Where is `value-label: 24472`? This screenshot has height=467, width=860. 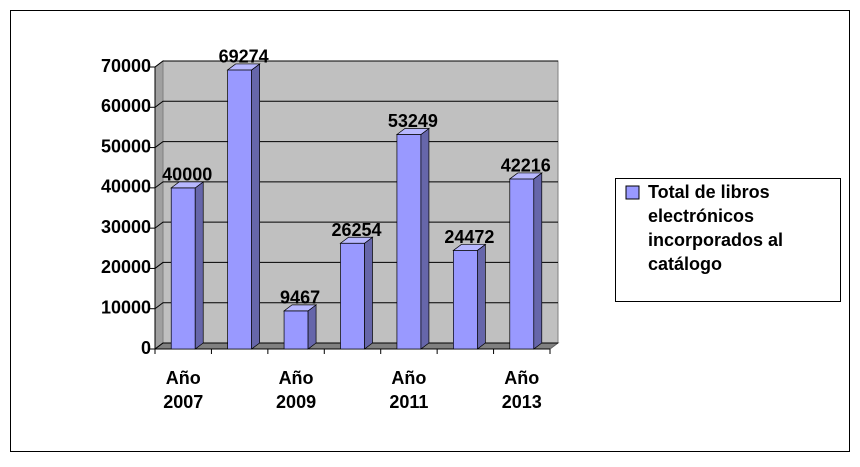
value-label: 24472 is located at coordinates (469, 237).